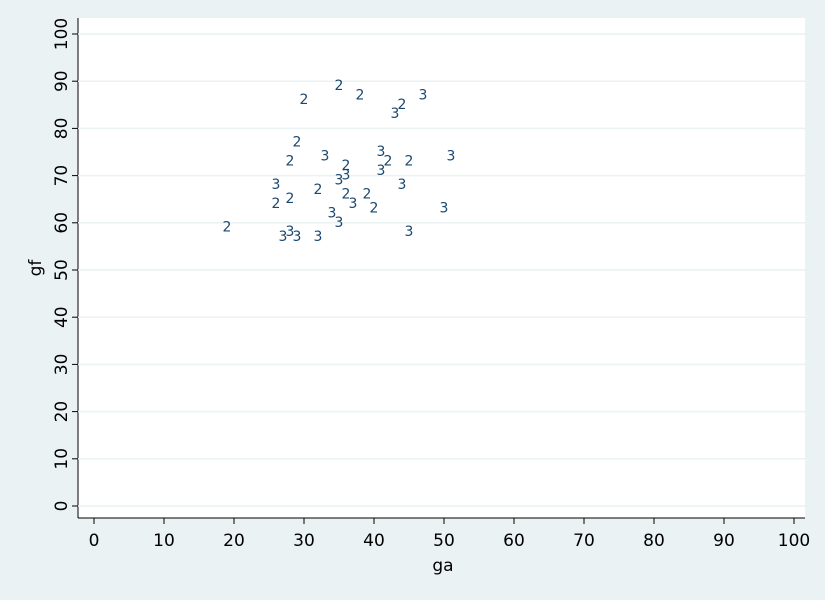  What do you see at coordinates (514, 541) in the screenshot?
I see `x-tick-label: 60` at bounding box center [514, 541].